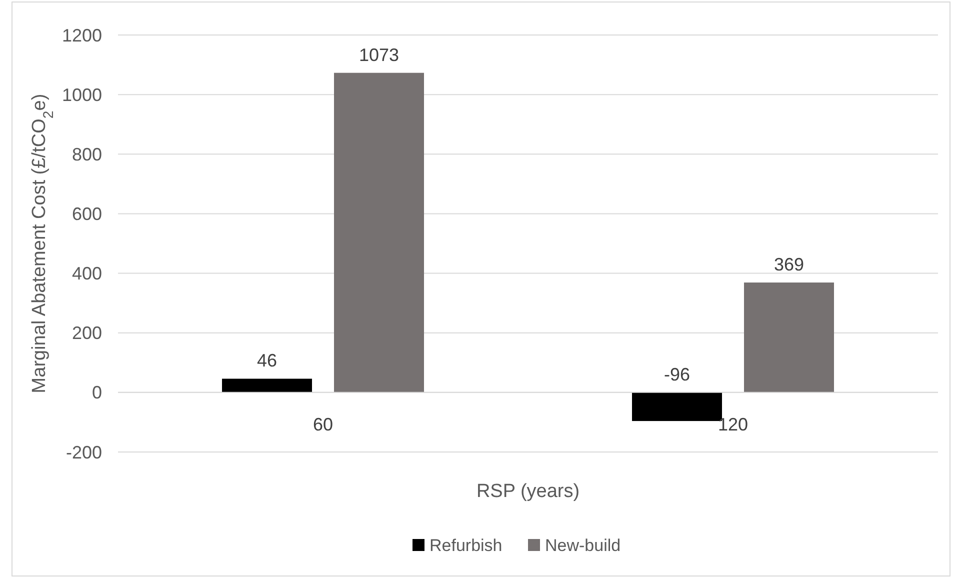  I want to click on y-tick-label: 1200, so click(82, 35).